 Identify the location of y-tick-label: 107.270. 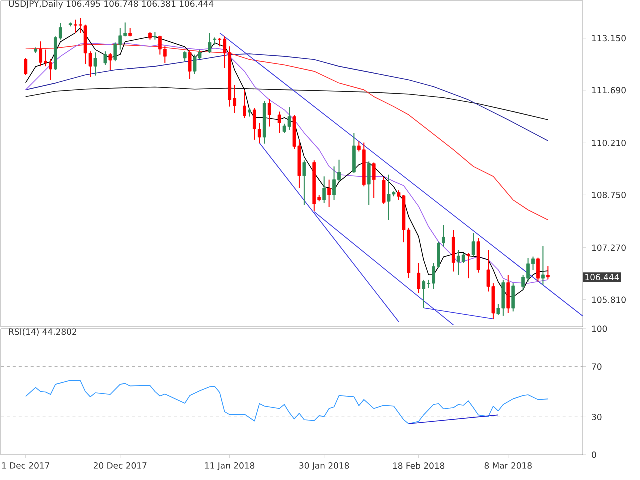
(609, 248).